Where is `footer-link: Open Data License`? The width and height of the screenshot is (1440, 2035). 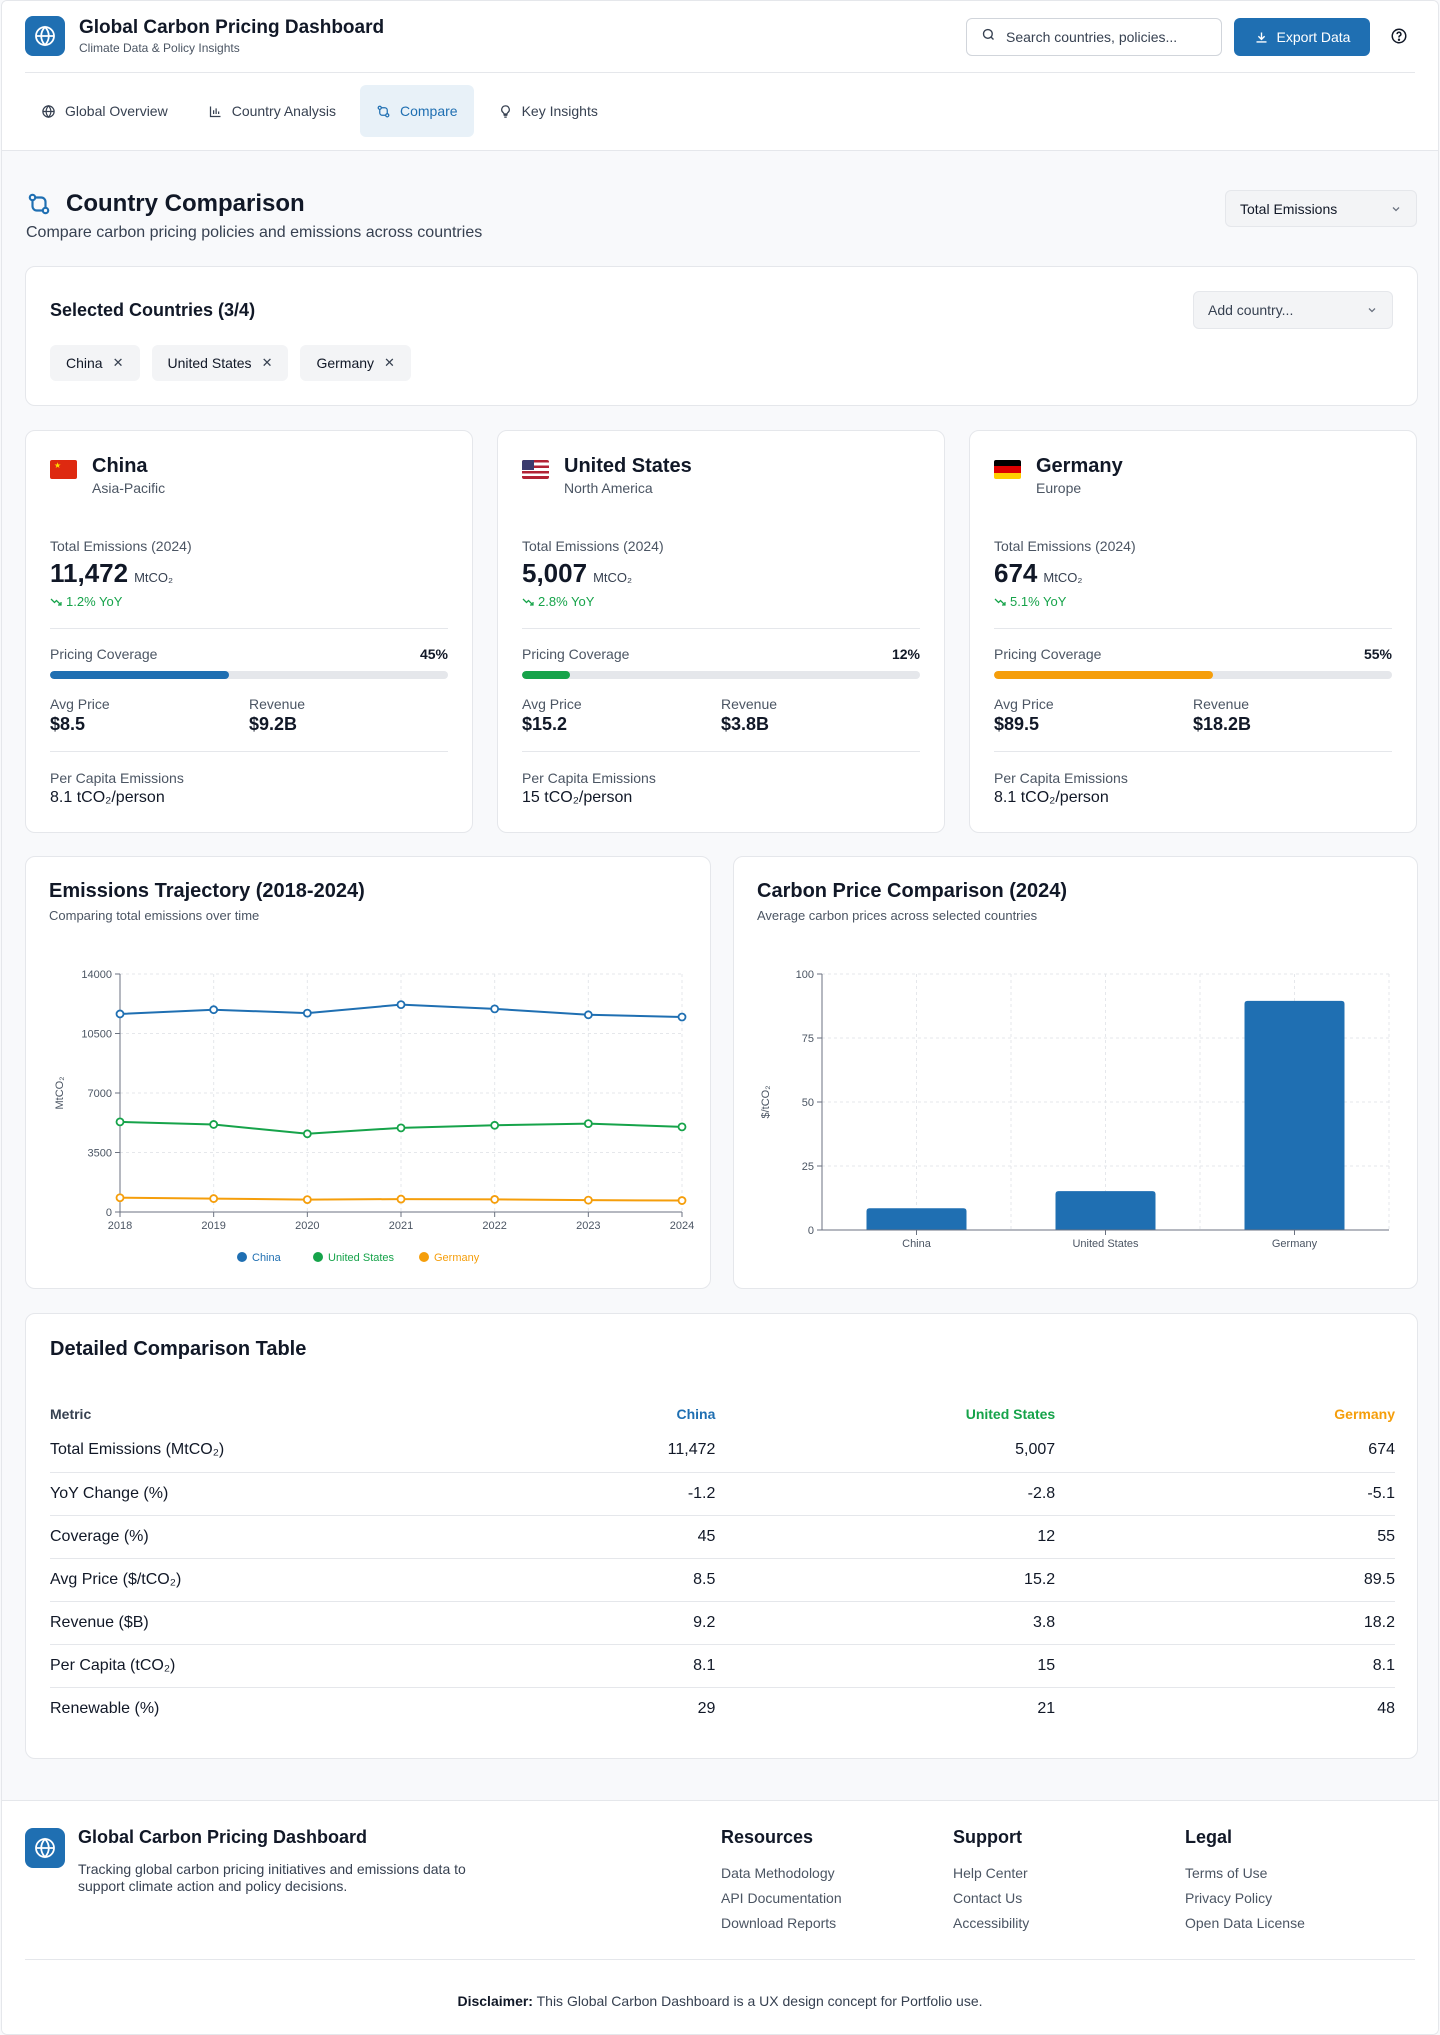
footer-link: Open Data License is located at coordinates (1245, 1923).